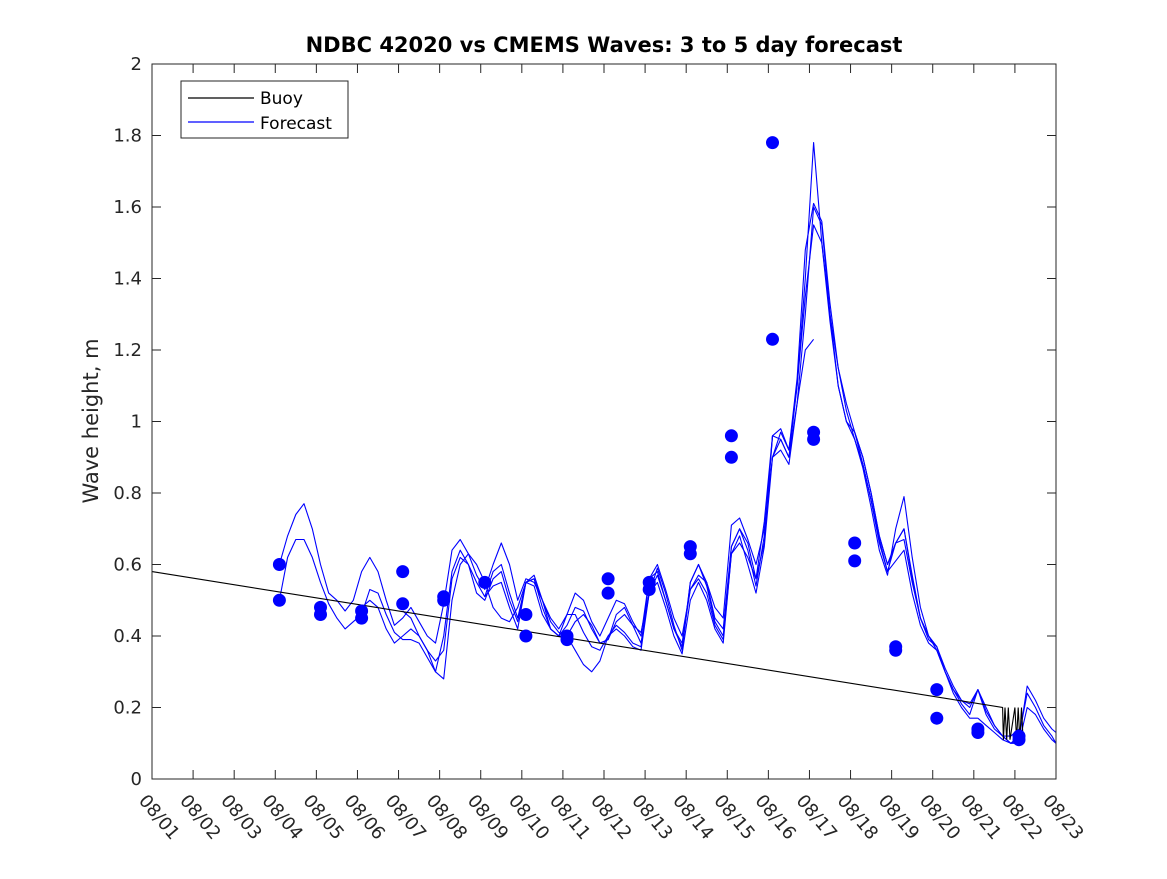 This screenshot has height=879, width=1167. What do you see at coordinates (91, 420) in the screenshot?
I see `y-axis-label: Wave height, m` at bounding box center [91, 420].